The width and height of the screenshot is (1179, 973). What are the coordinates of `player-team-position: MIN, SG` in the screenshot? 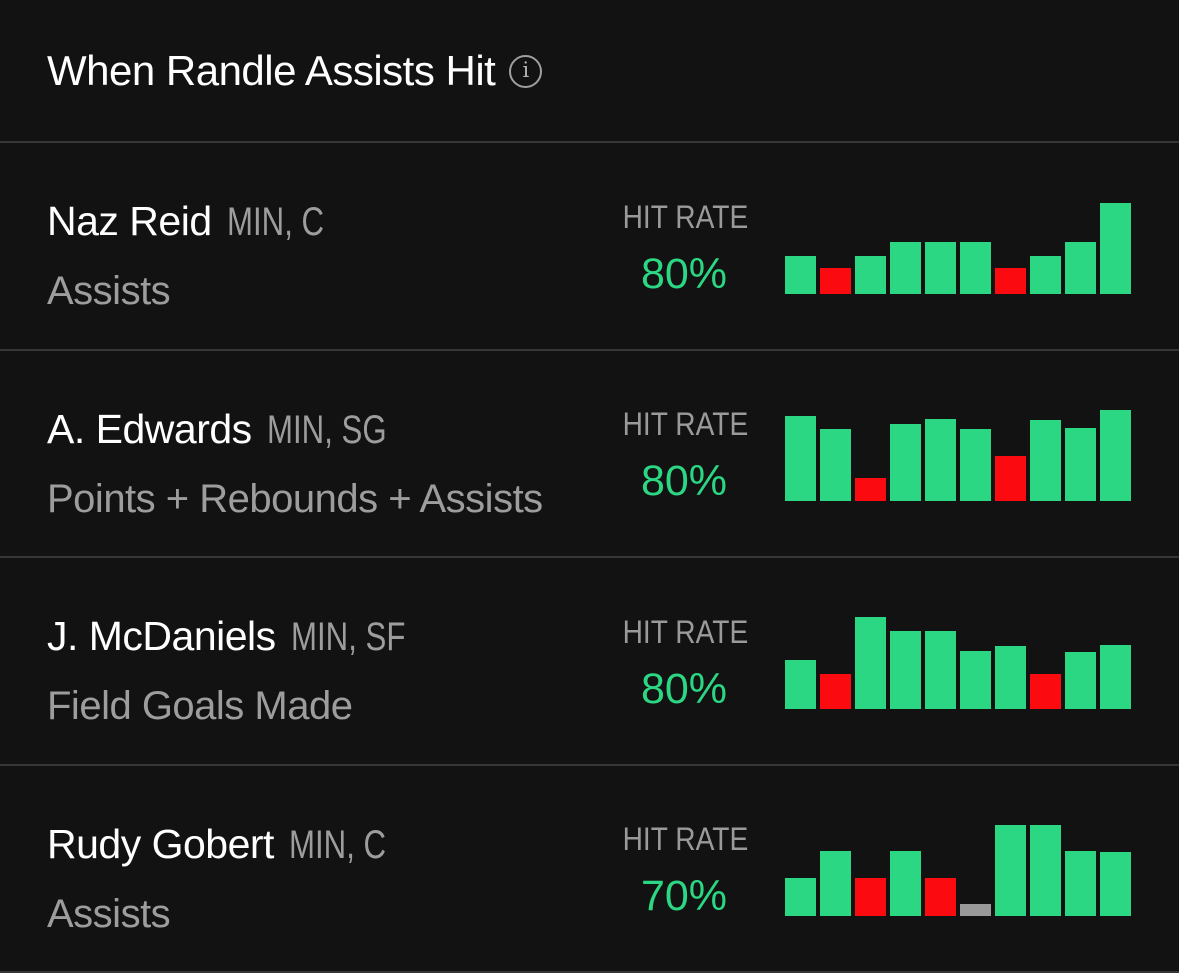 It's located at (326, 429).